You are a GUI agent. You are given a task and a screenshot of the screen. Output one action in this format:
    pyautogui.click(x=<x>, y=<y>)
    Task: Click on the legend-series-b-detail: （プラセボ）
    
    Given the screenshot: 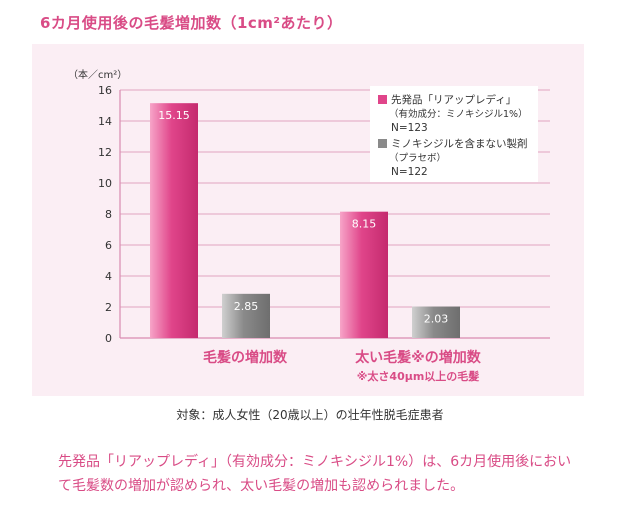 What is the action you would take?
    pyautogui.click(x=417, y=158)
    